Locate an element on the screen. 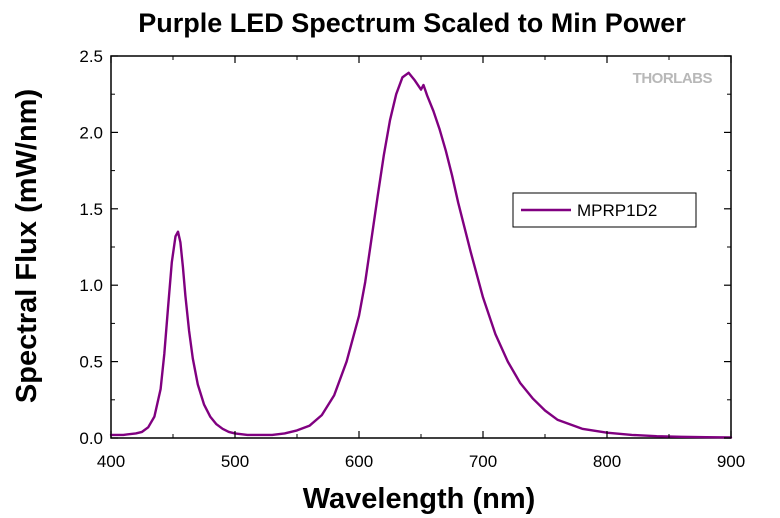 The width and height of the screenshot is (780, 518). legend: MPRP1D2 is located at coordinates (604, 210).